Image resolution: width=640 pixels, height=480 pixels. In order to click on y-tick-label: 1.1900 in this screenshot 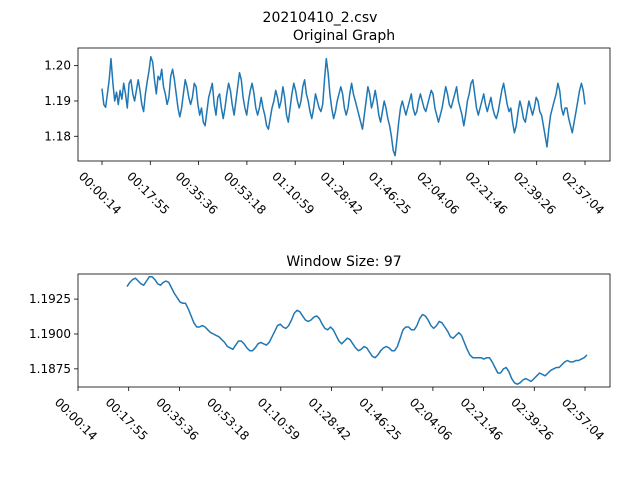, I will do `click(50, 334)`.